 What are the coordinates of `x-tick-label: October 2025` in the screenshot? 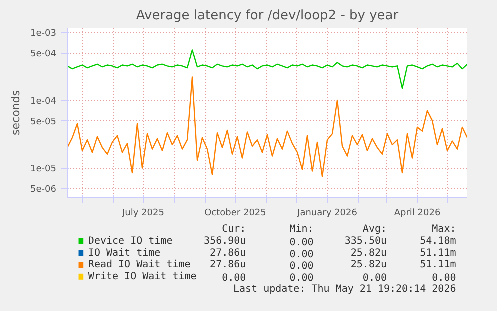 It's located at (235, 213).